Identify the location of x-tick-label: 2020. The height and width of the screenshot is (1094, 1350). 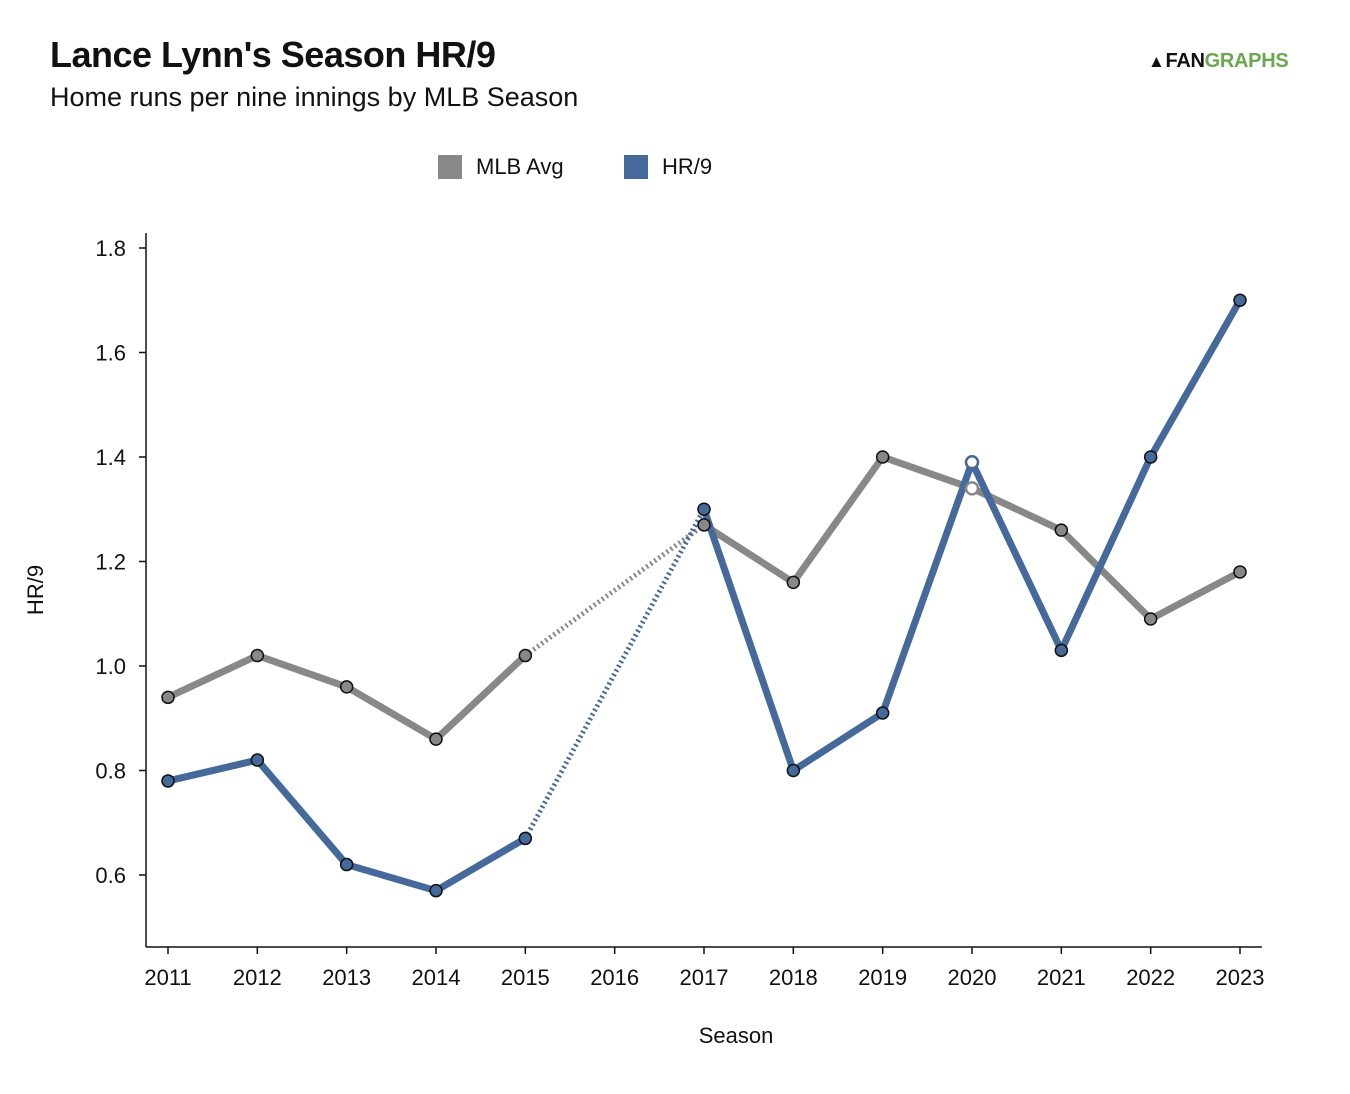
(972, 977).